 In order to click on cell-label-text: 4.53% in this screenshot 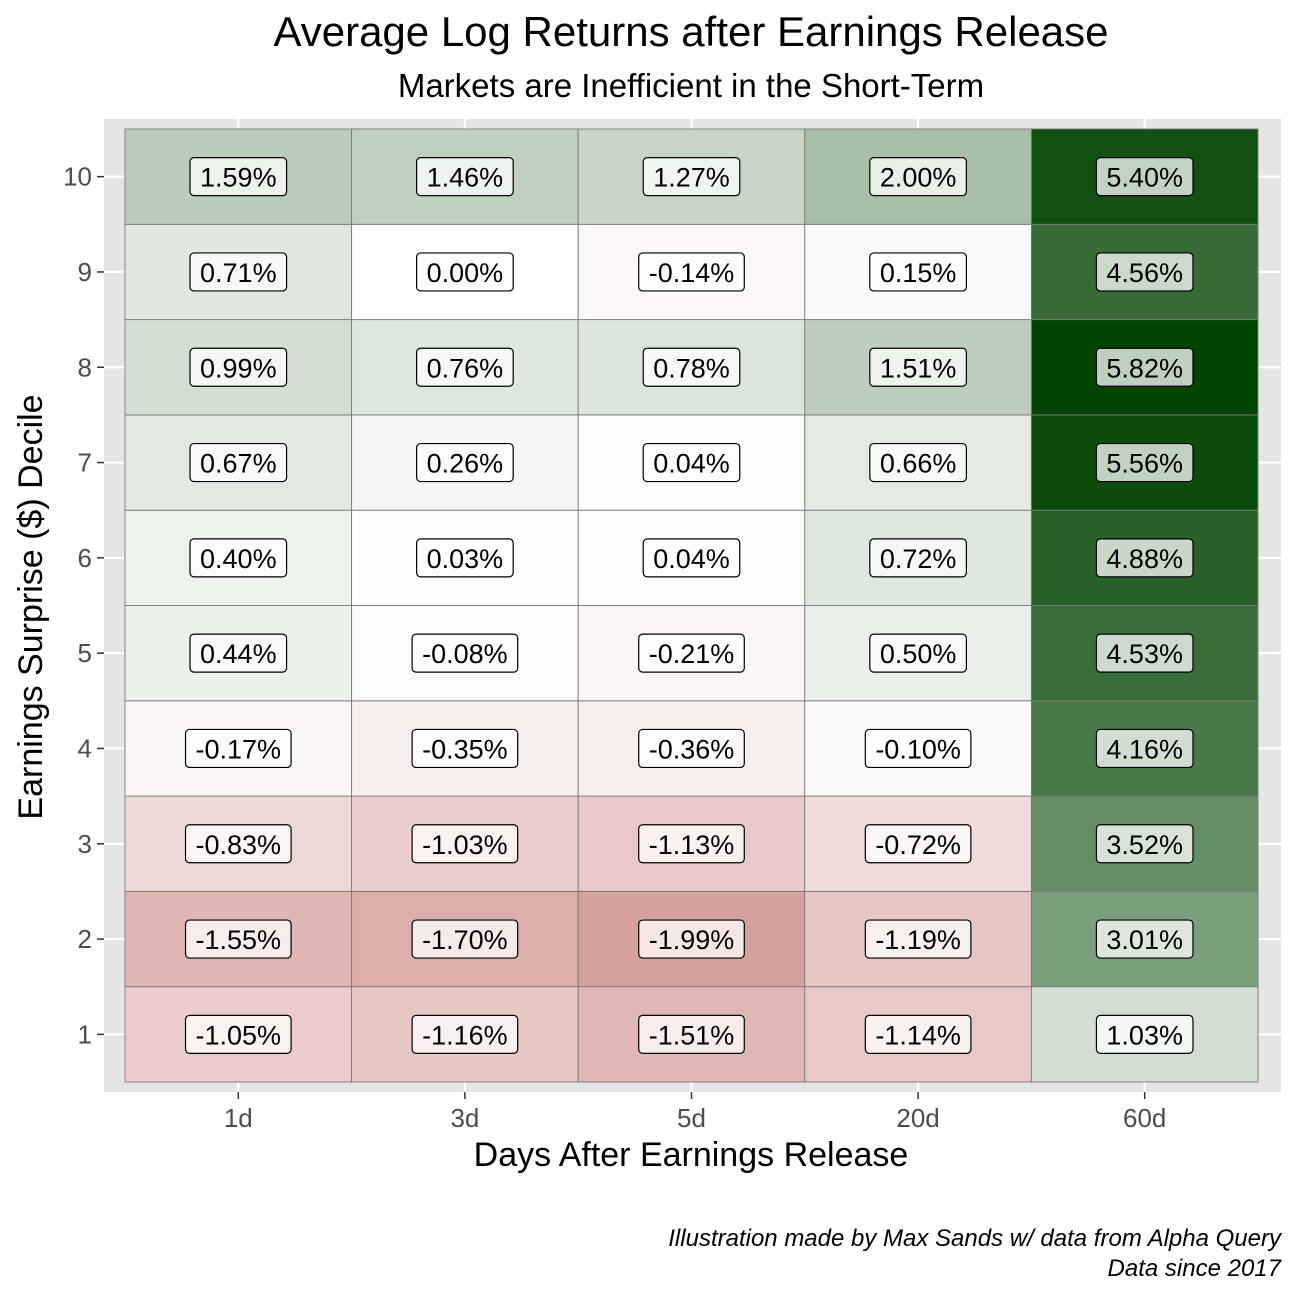, I will do `click(1144, 654)`.